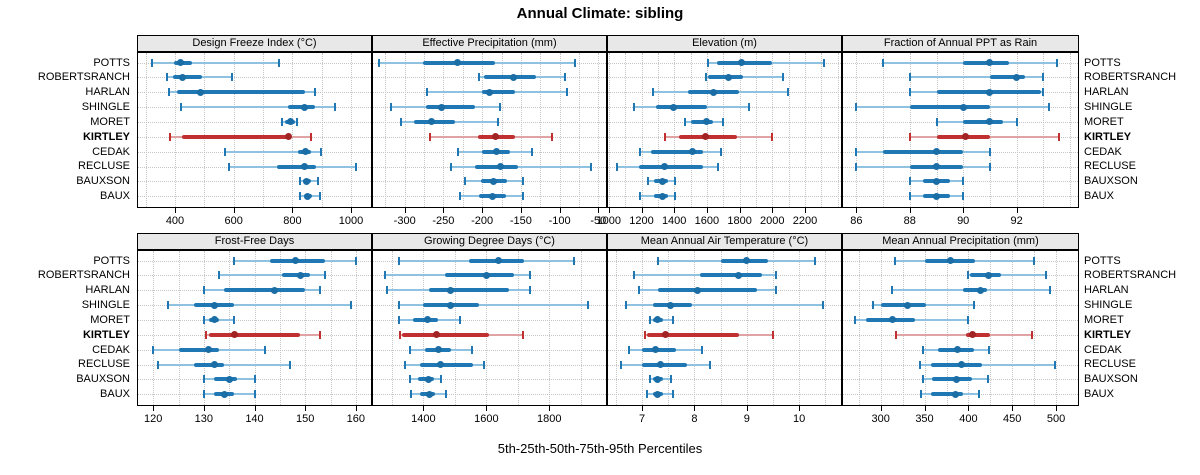 This screenshot has width=1200, height=475. What do you see at coordinates (404, 221) in the screenshot?
I see `x-tick-label: -300` at bounding box center [404, 221].